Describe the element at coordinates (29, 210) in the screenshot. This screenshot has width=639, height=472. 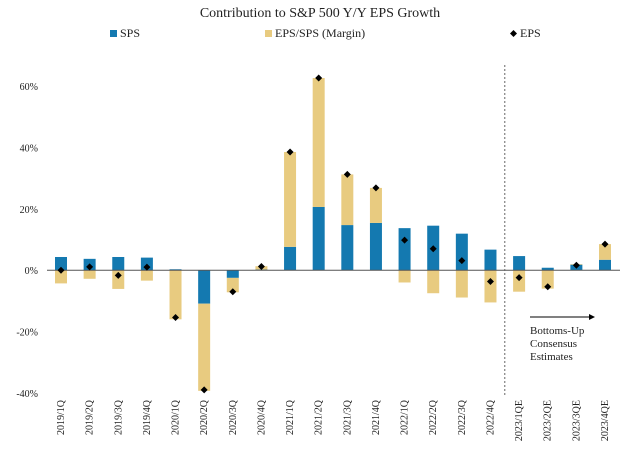
I see `y-tick-label: 20%` at that location.